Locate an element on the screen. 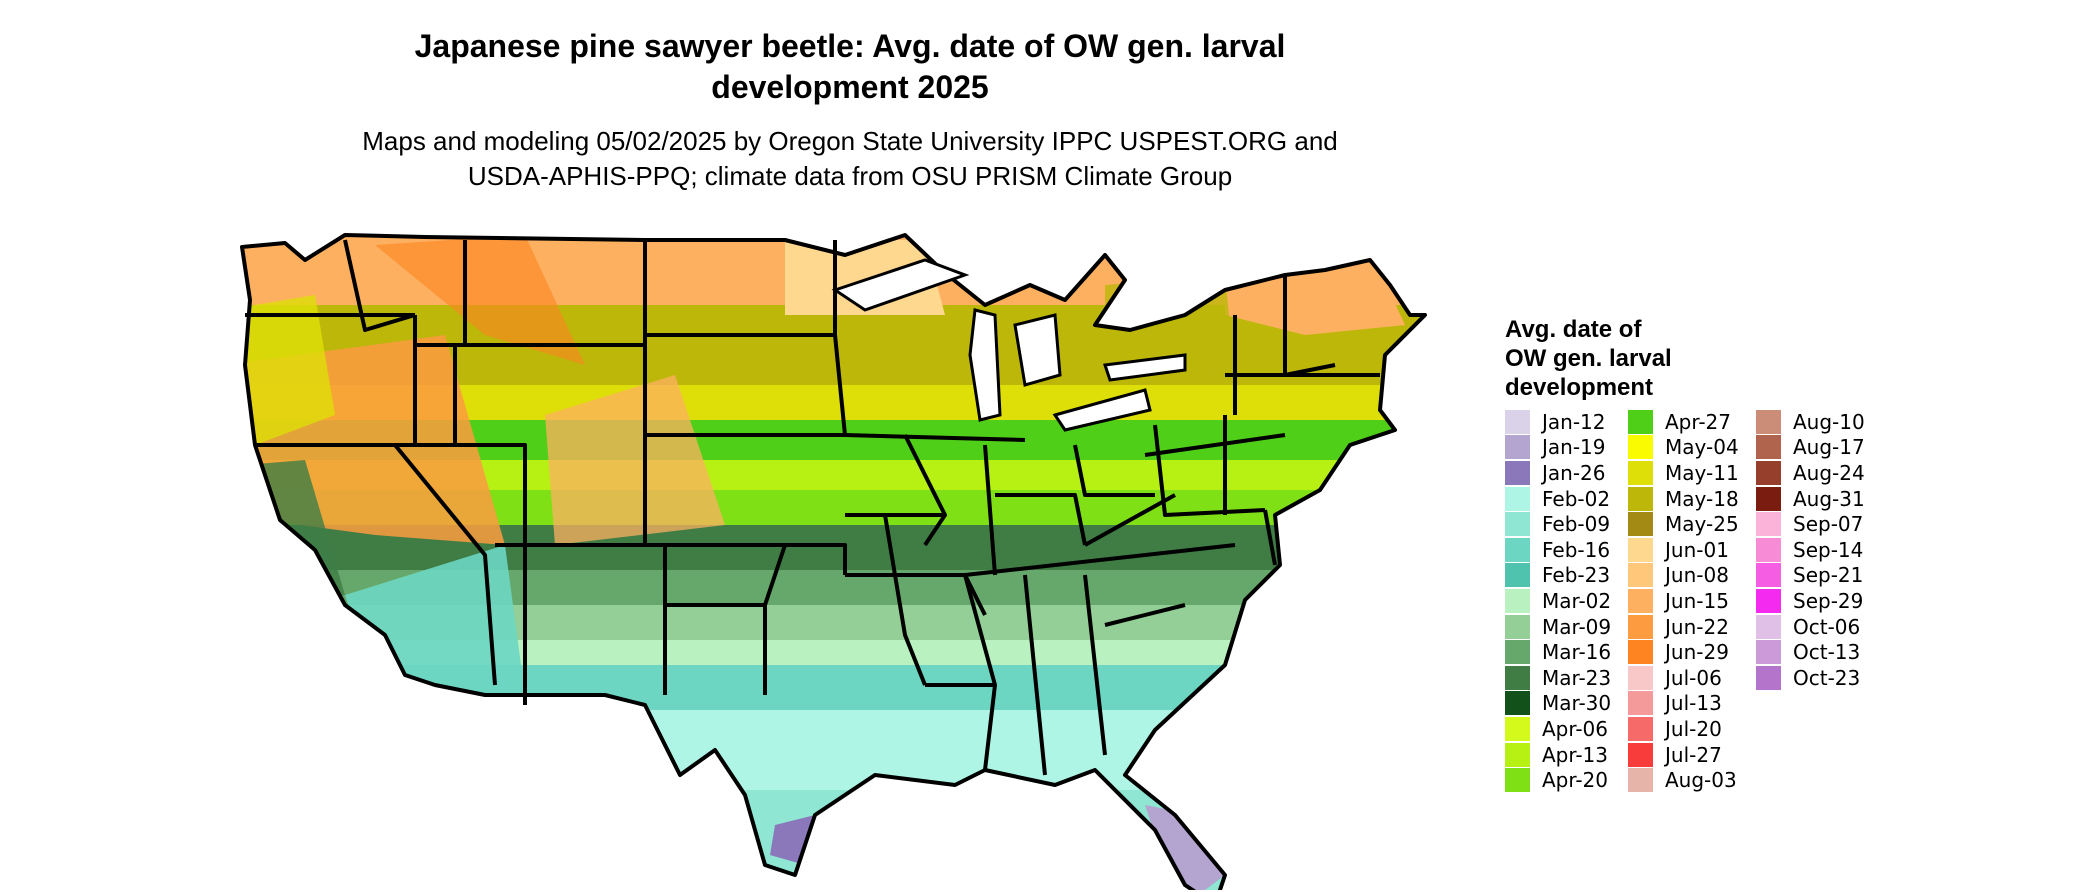  legend-label: Jan-19 is located at coordinates (1574, 447).